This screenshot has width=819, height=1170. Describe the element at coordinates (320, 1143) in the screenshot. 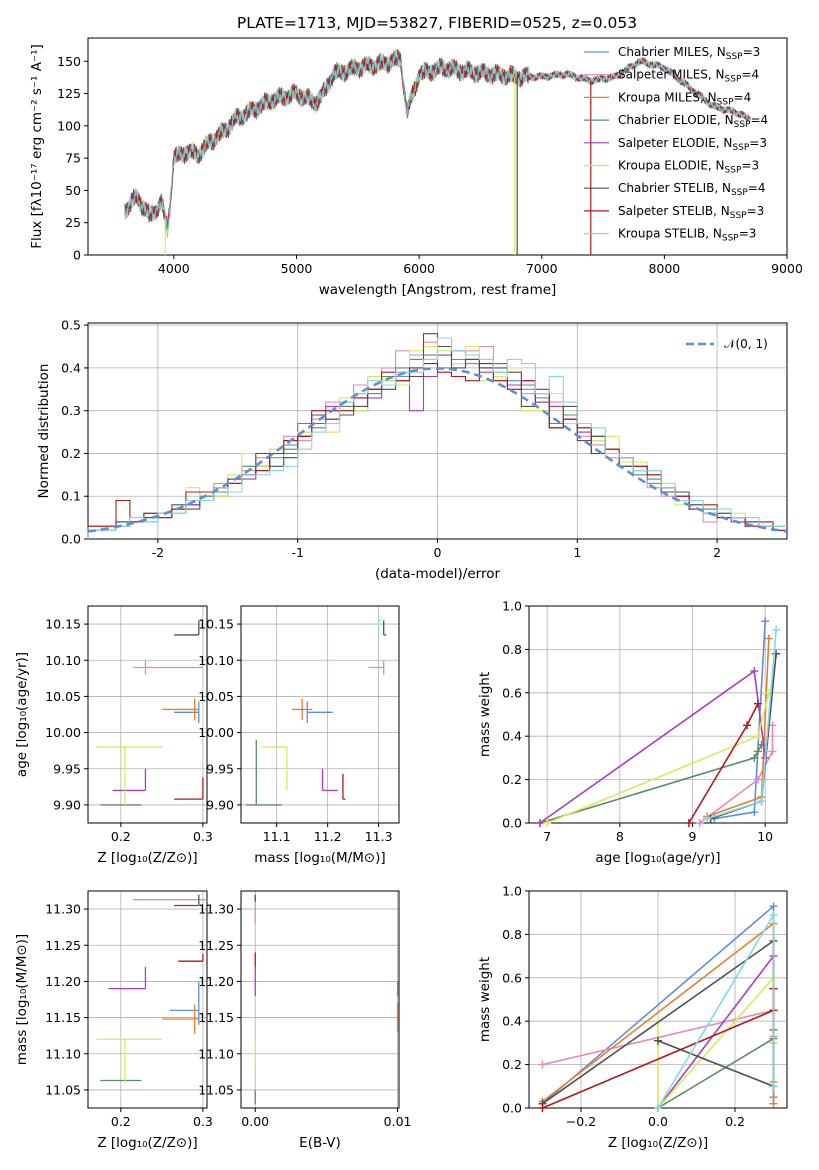

I see `x-axis-label: E(B-V)` at that location.